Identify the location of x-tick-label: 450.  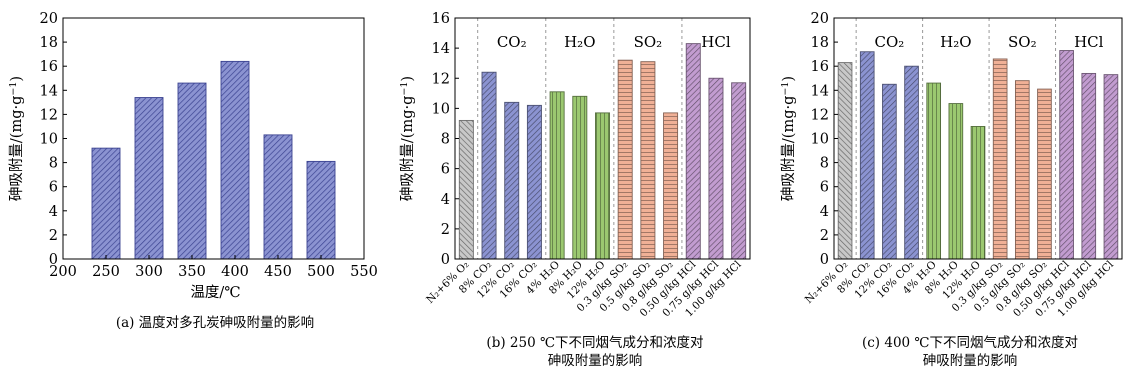
(278, 272).